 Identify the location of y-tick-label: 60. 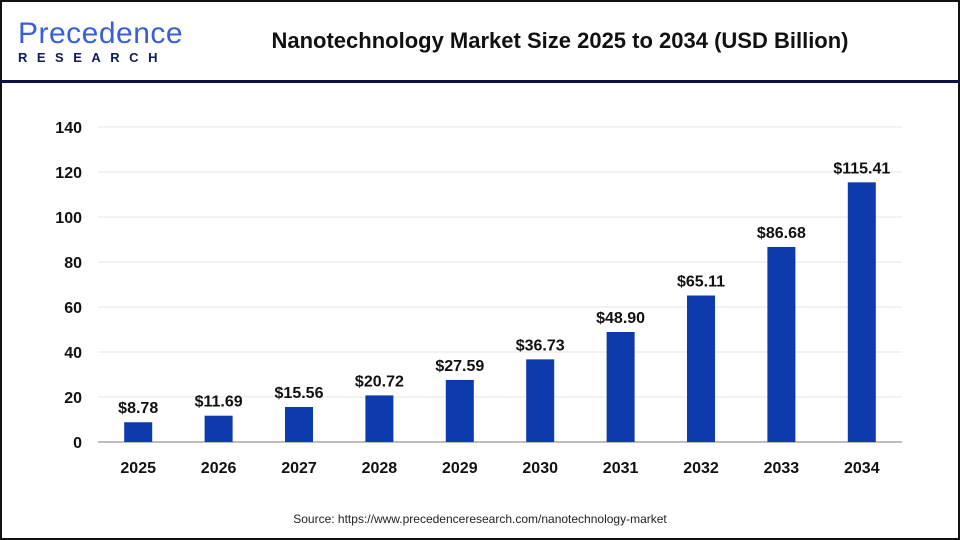
(73, 308).